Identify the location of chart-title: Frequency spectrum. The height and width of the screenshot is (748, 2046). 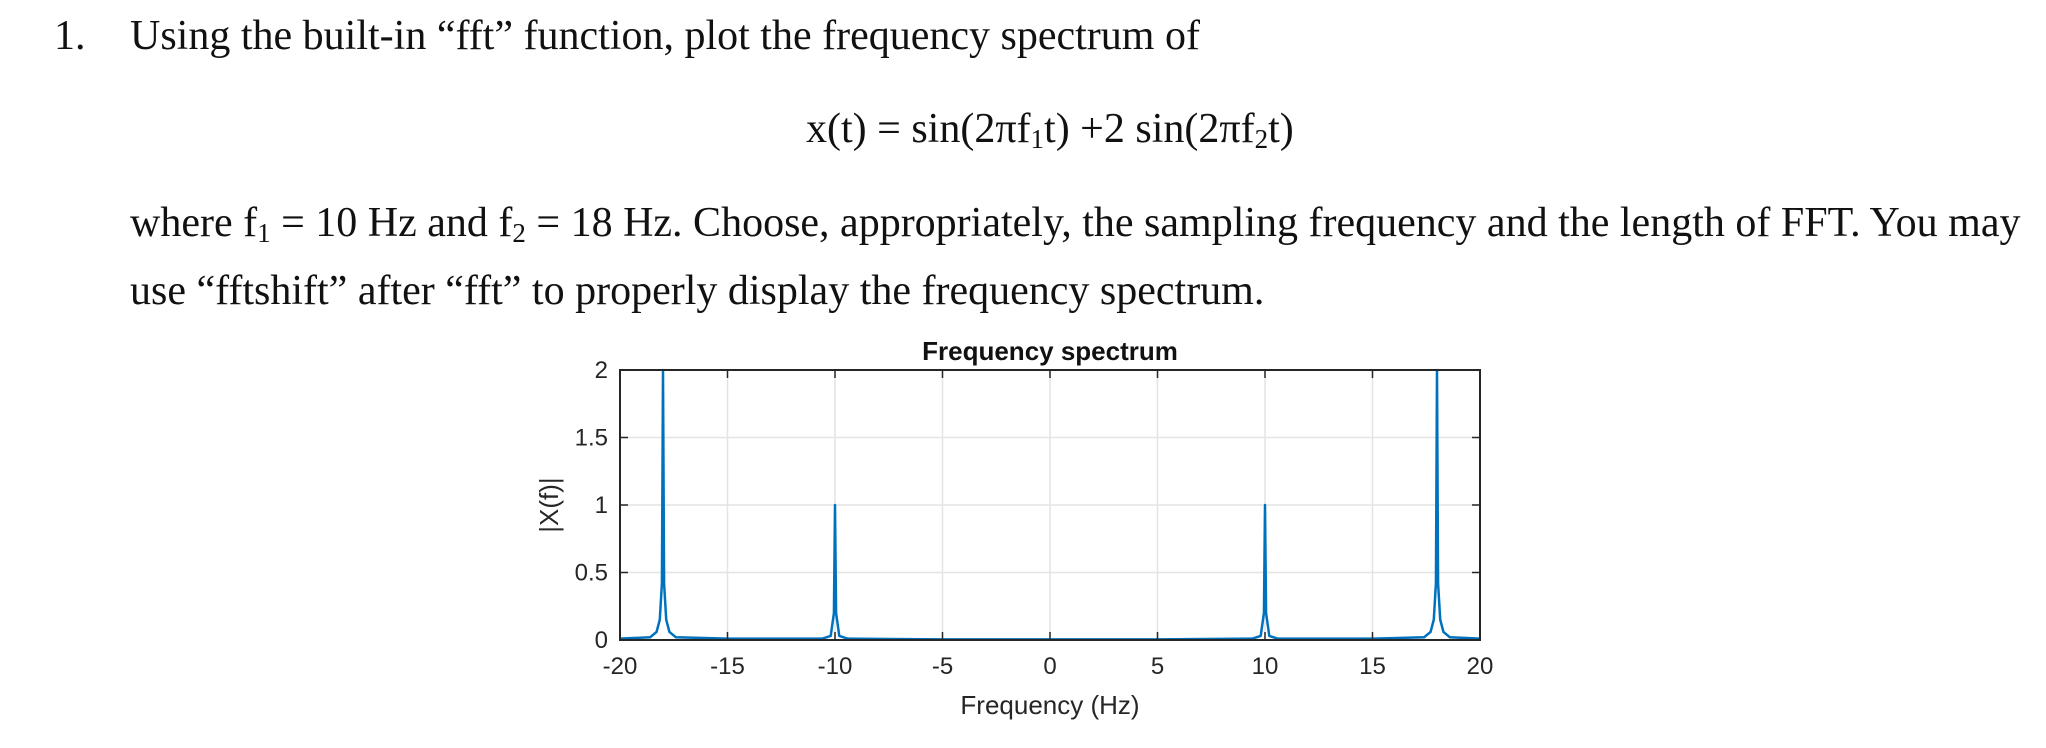
(1050, 351).